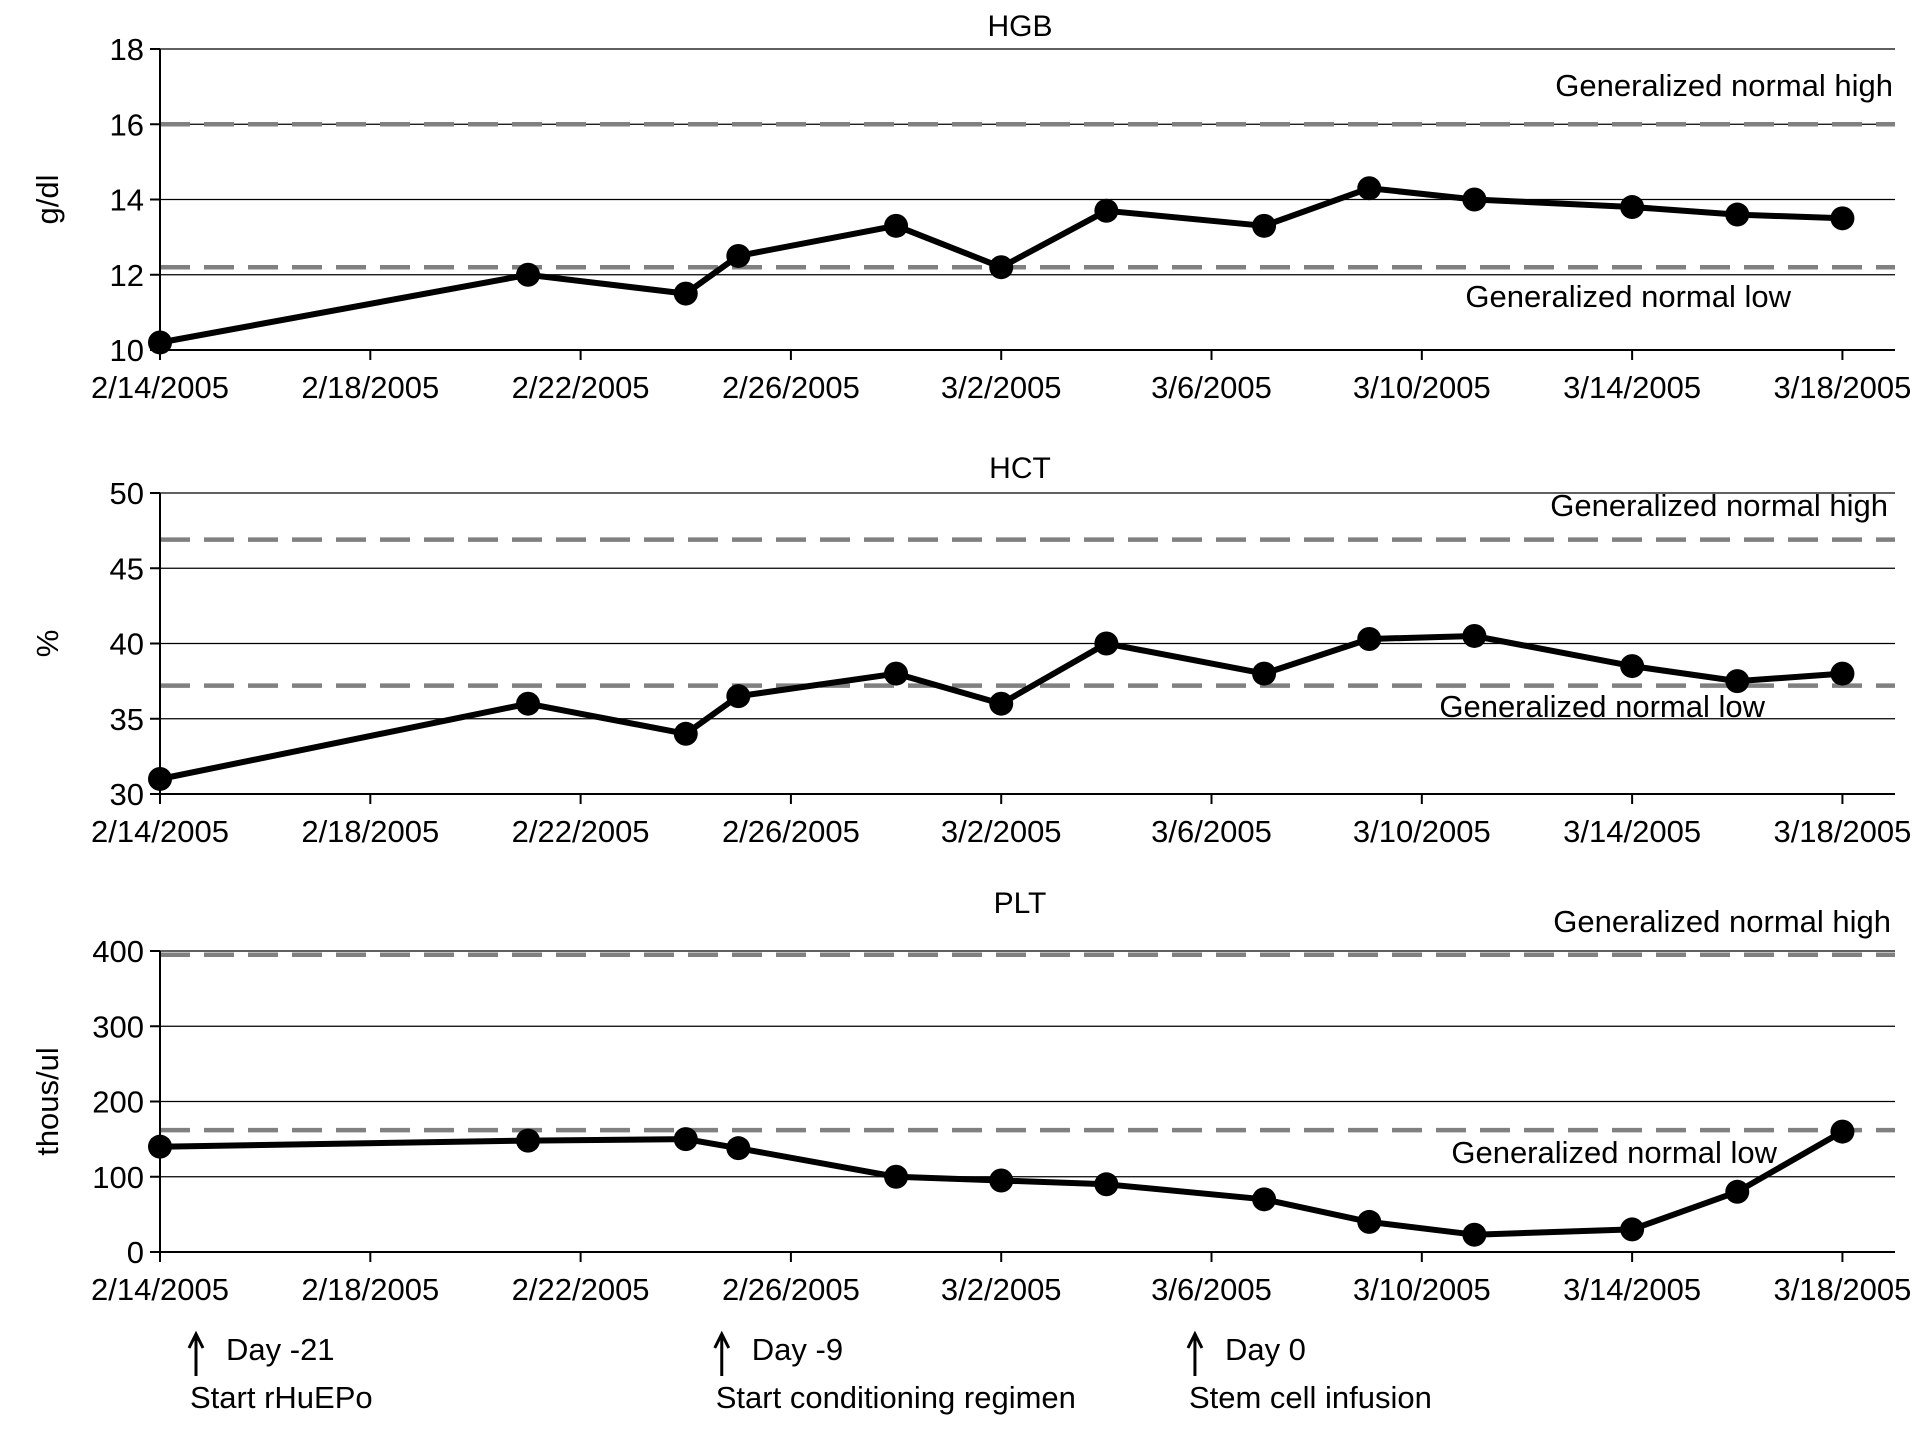 This screenshot has height=1435, width=1919. What do you see at coordinates (127, 493) in the screenshot?
I see `y-tick-label: 50` at bounding box center [127, 493].